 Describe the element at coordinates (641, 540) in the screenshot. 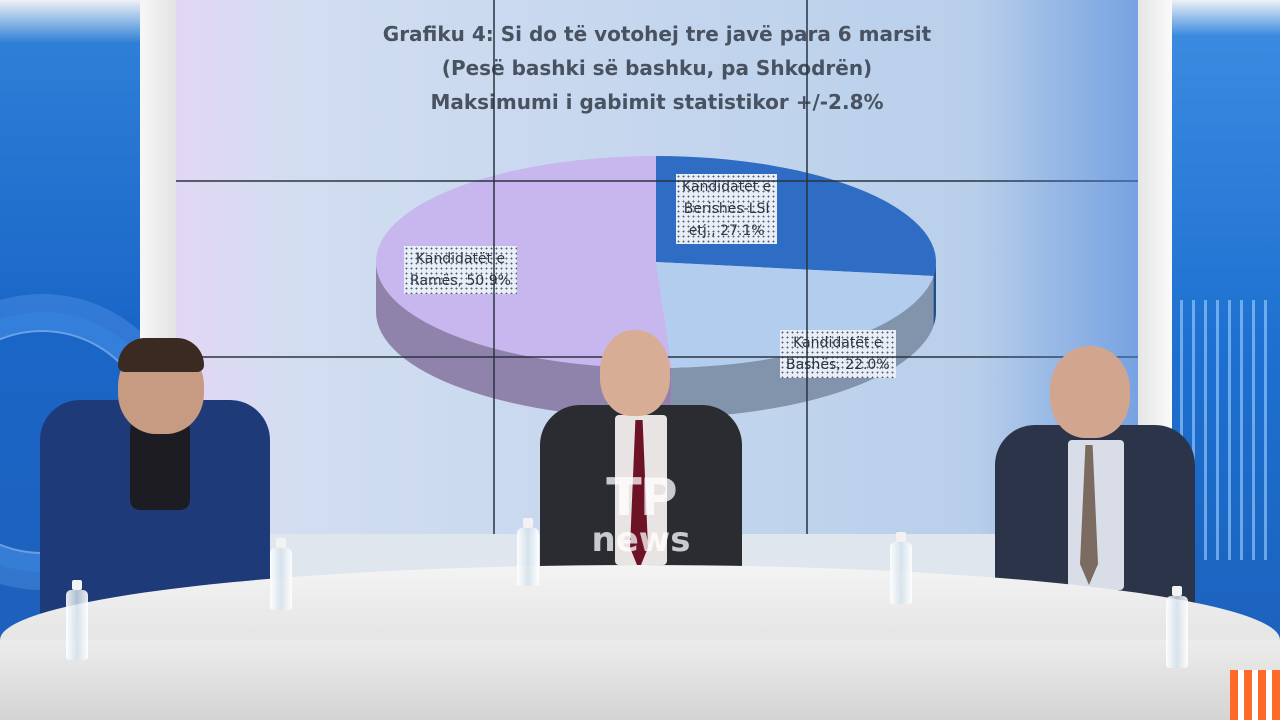

I see `logo-news-text: news` at that location.